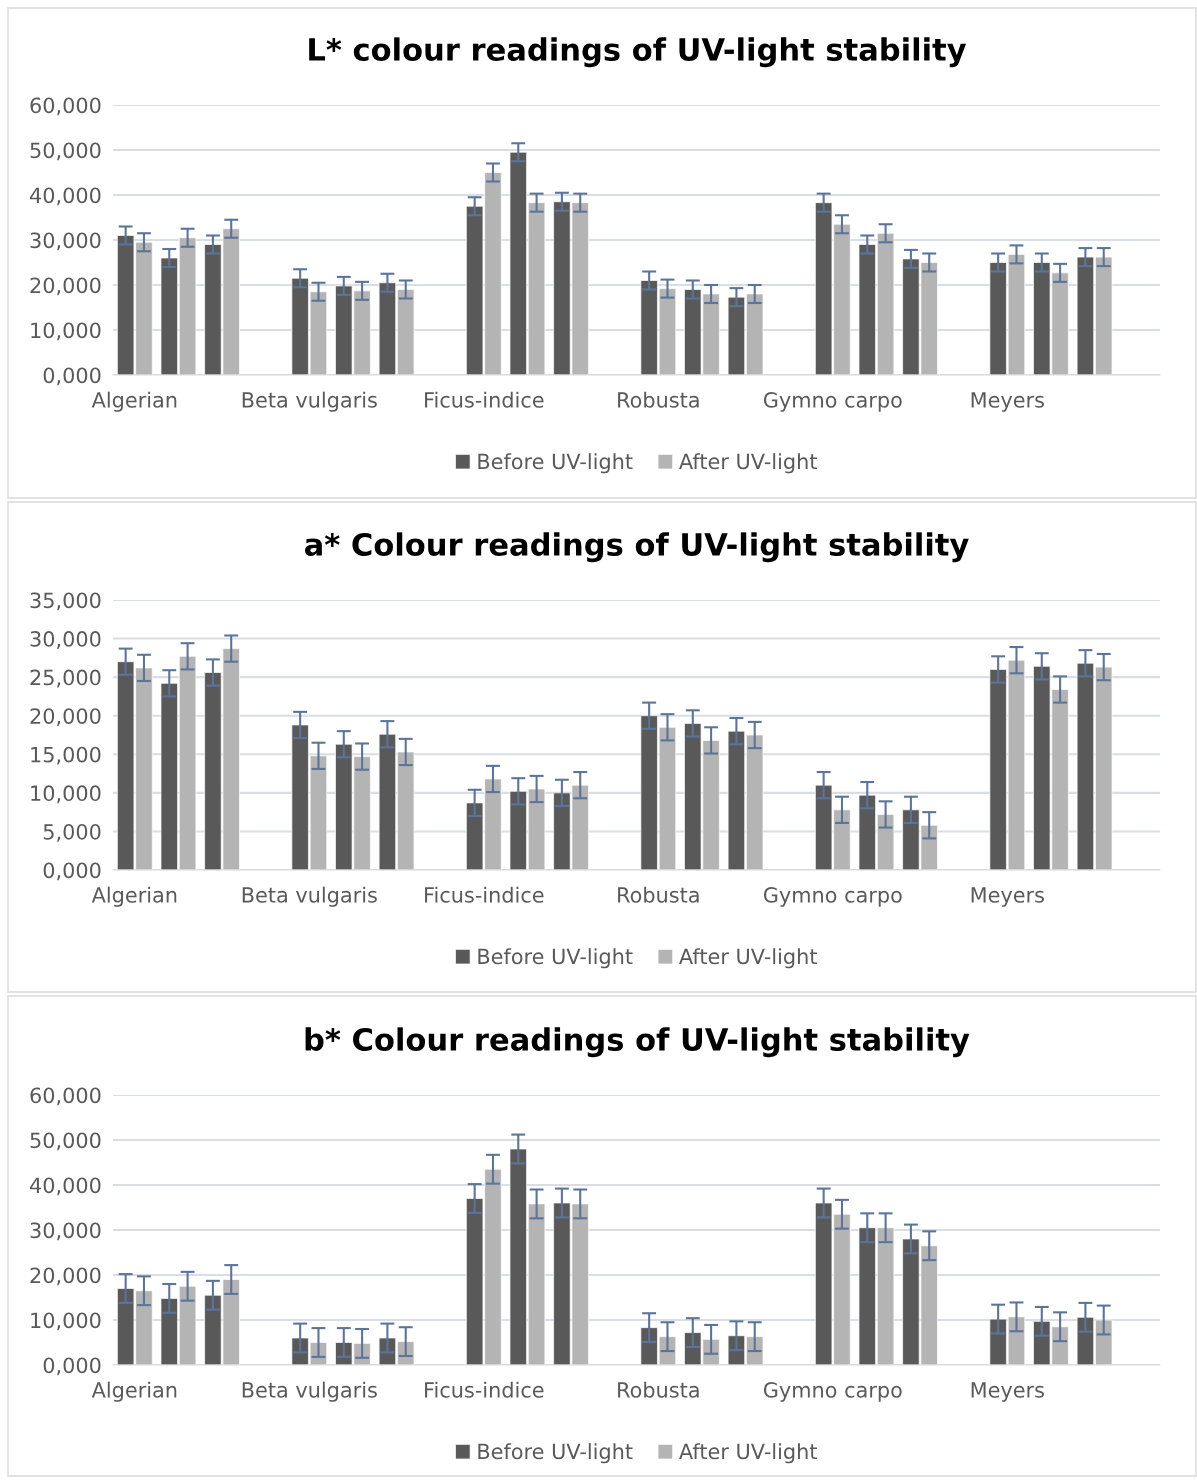  What do you see at coordinates (637, 1042) in the screenshot?
I see `chart-title: b* Colour readings of UV-light stability` at bounding box center [637, 1042].